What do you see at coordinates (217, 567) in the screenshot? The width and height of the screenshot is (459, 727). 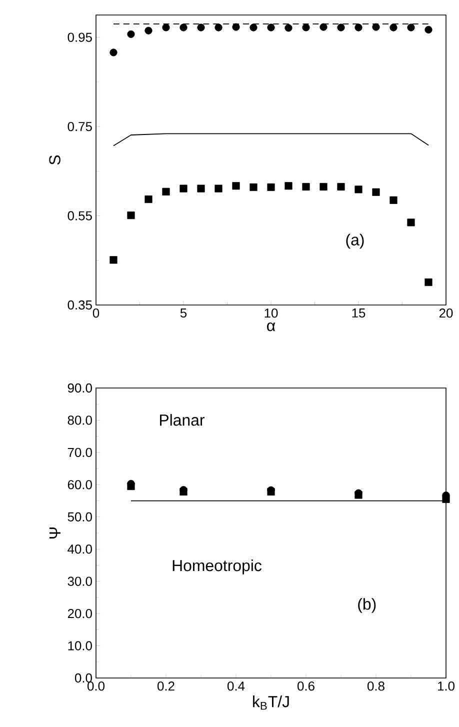 I see `annotation: Homeotropic` at bounding box center [217, 567].